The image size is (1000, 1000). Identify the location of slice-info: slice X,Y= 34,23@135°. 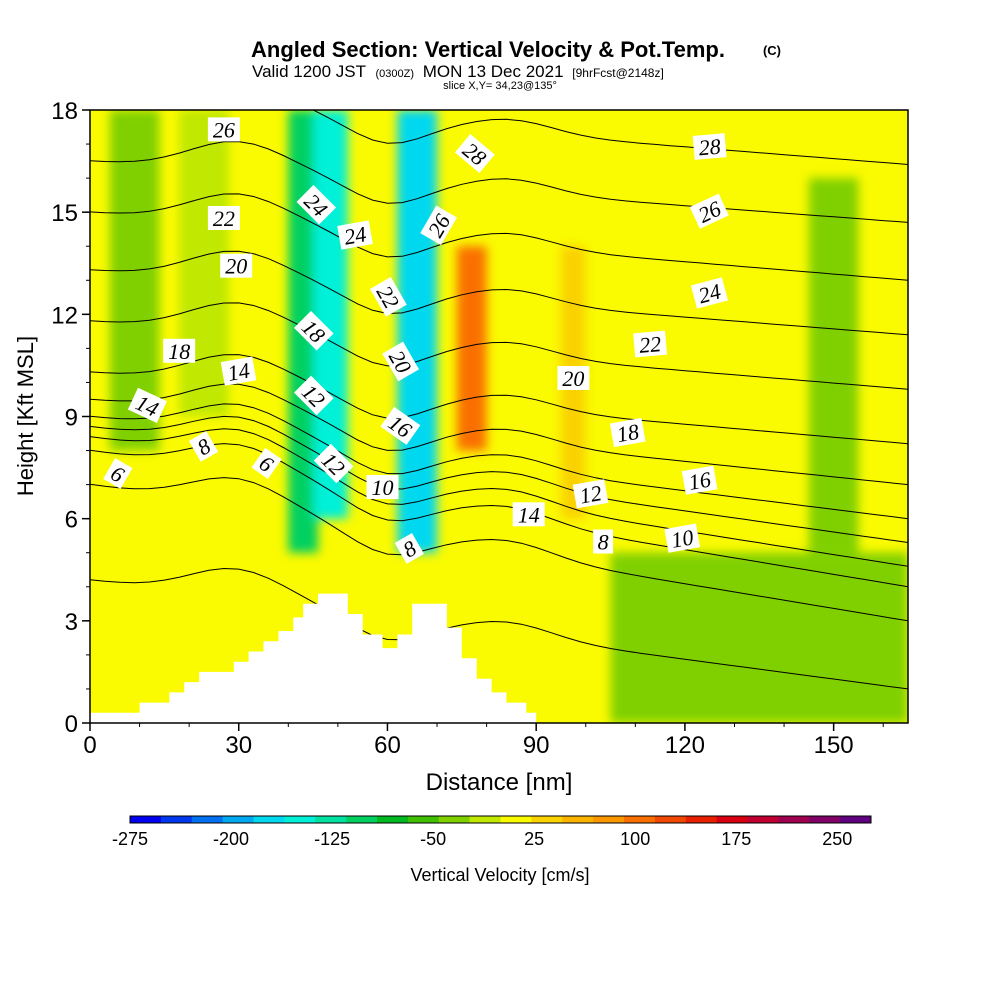
(500, 86).